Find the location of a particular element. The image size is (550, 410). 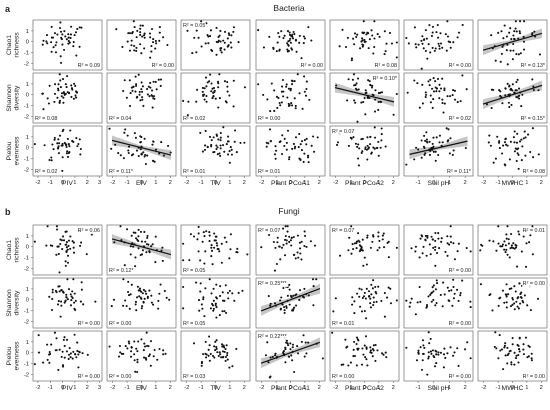

scatter-b-r2-c0: R² = 0.00 is located at coordinates (67, 356).